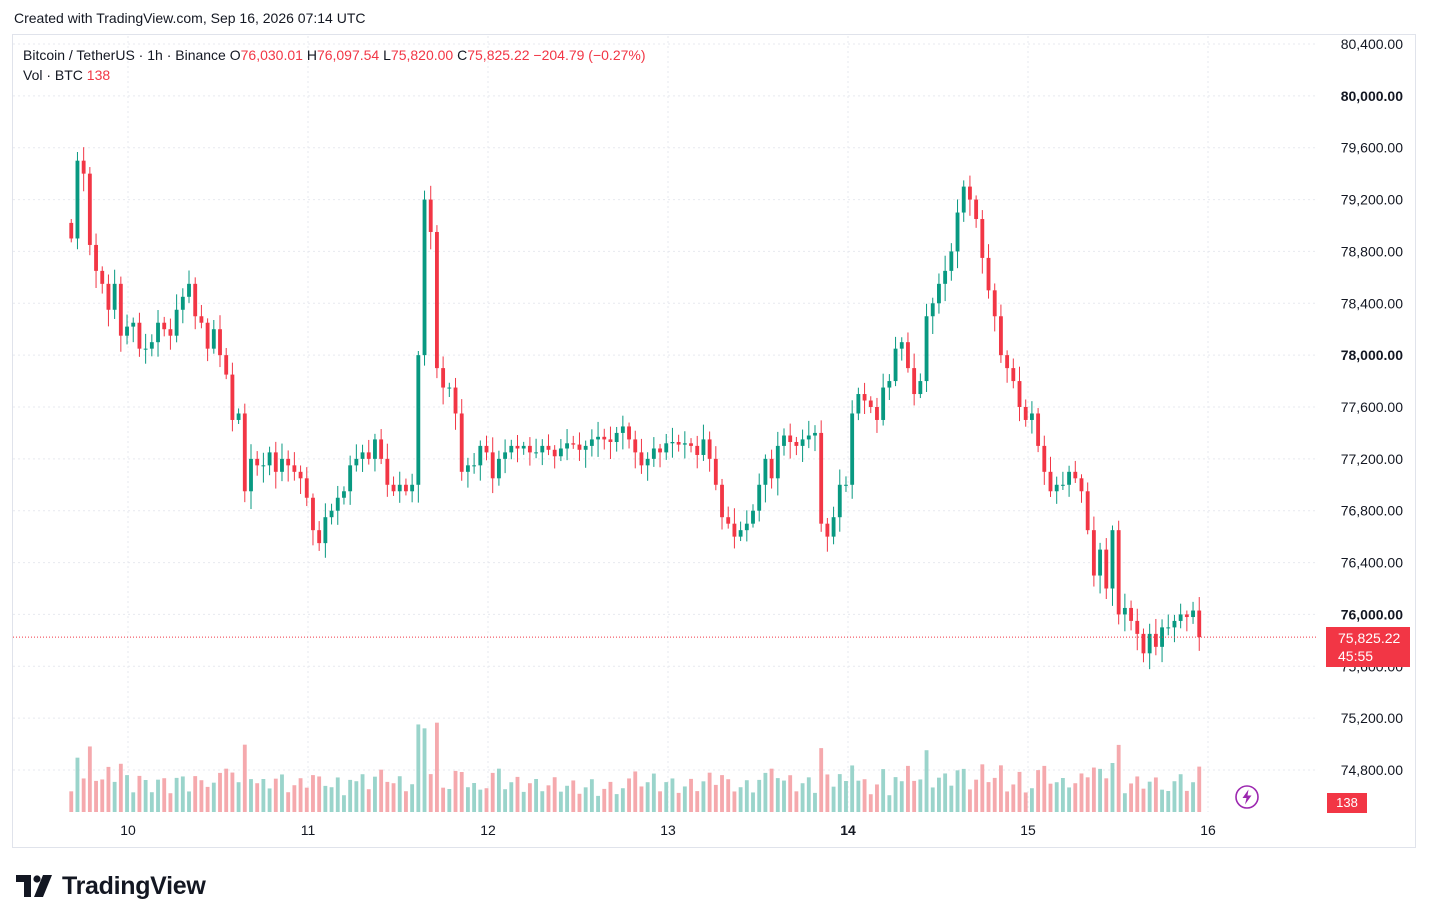 Image resolution: width=1429 pixels, height=923 pixels. Describe the element at coordinates (271, 55) in the screenshot. I see `open-value: 76,030.01` at that location.